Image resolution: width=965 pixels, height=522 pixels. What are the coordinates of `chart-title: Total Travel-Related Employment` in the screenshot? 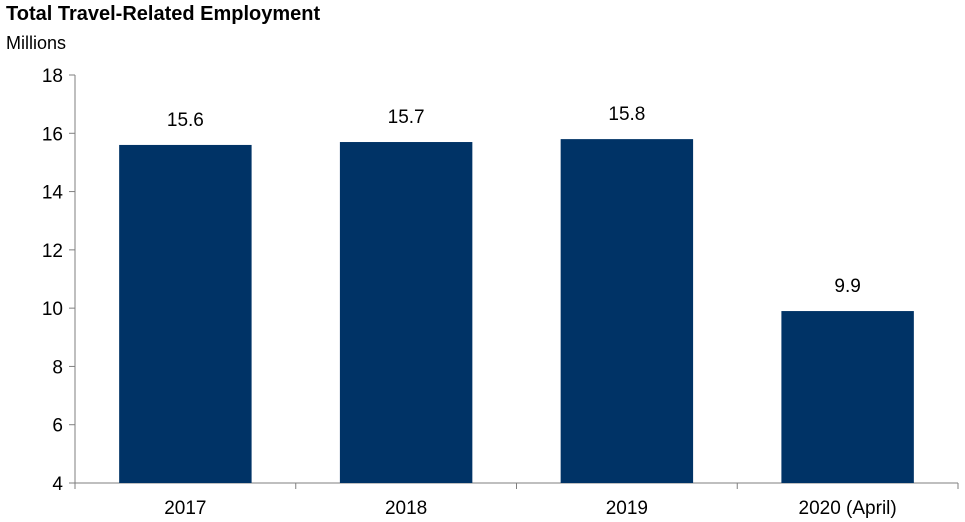 It's located at (163, 14).